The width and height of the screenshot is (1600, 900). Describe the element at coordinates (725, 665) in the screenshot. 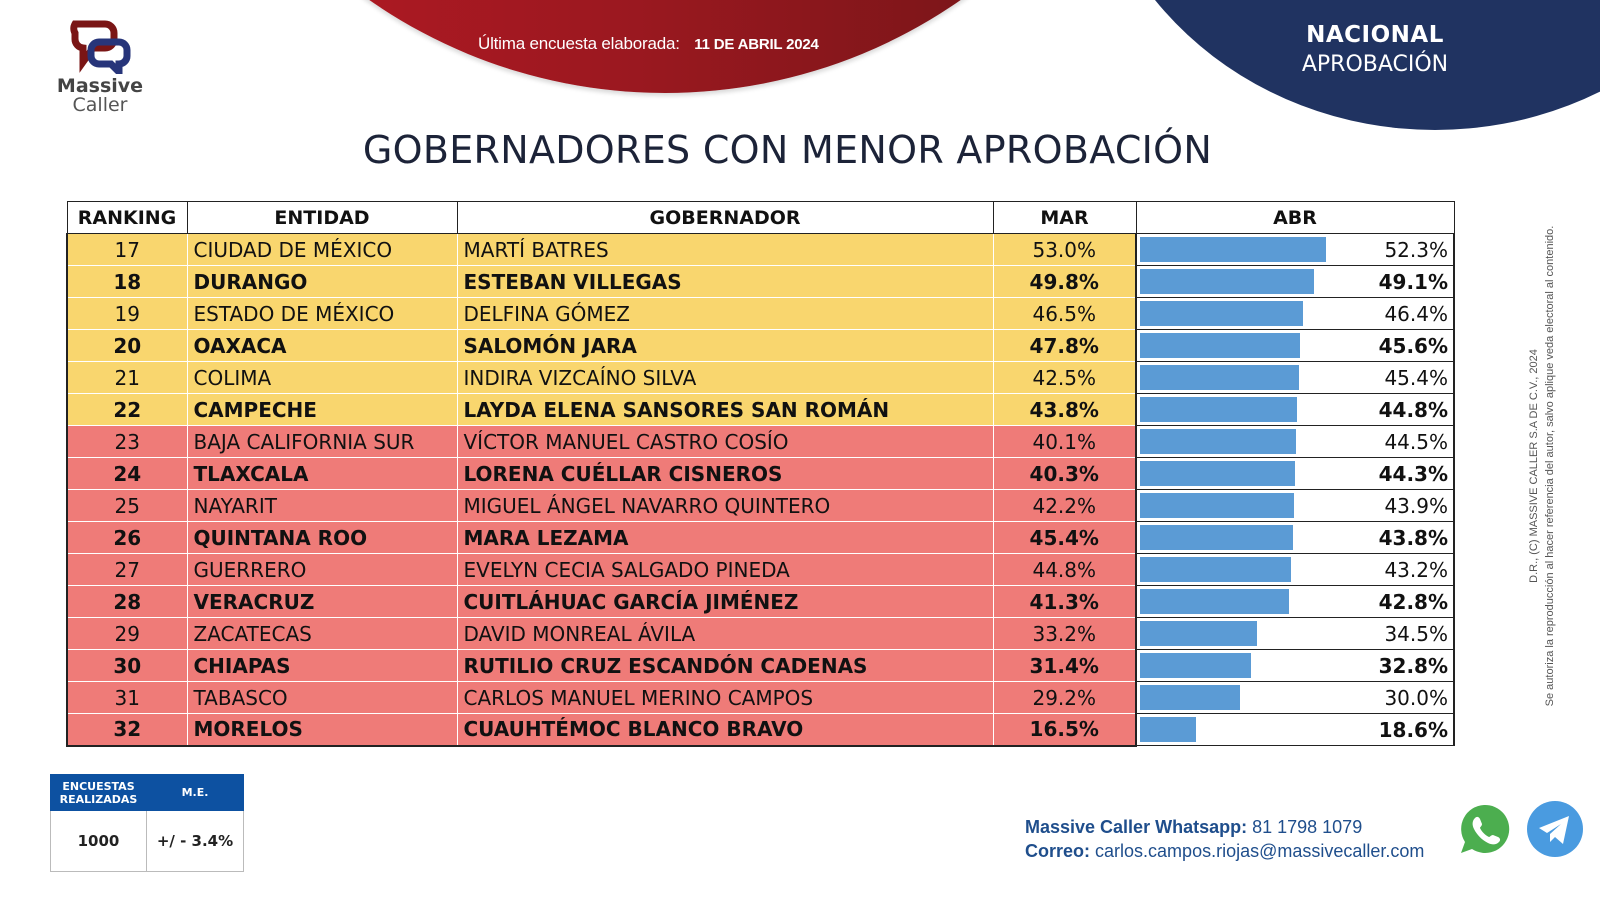

I see `cell-gobernador: RUTILIO CRUZ ESCANDÓN CADENAS` at that location.